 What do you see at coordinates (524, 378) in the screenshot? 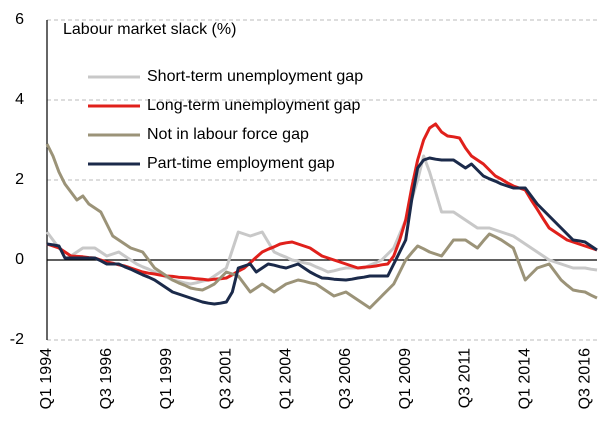
I see `x-tick-label: Q1 2014` at bounding box center [524, 378].